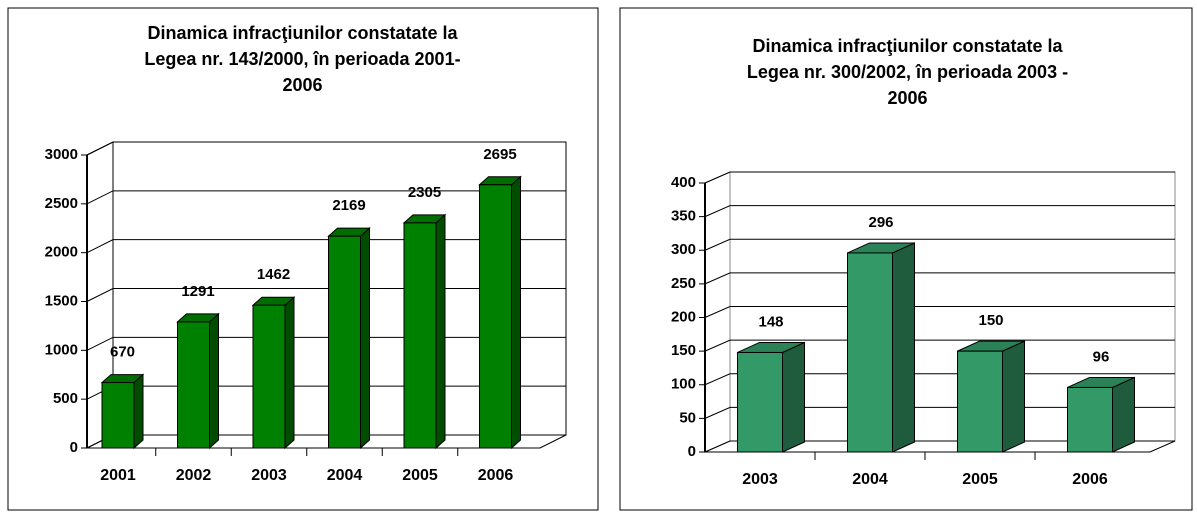 Image resolution: width=1197 pixels, height=514 pixels. Describe the element at coordinates (683, 182) in the screenshot. I see `y-tick-label: 400` at that location.